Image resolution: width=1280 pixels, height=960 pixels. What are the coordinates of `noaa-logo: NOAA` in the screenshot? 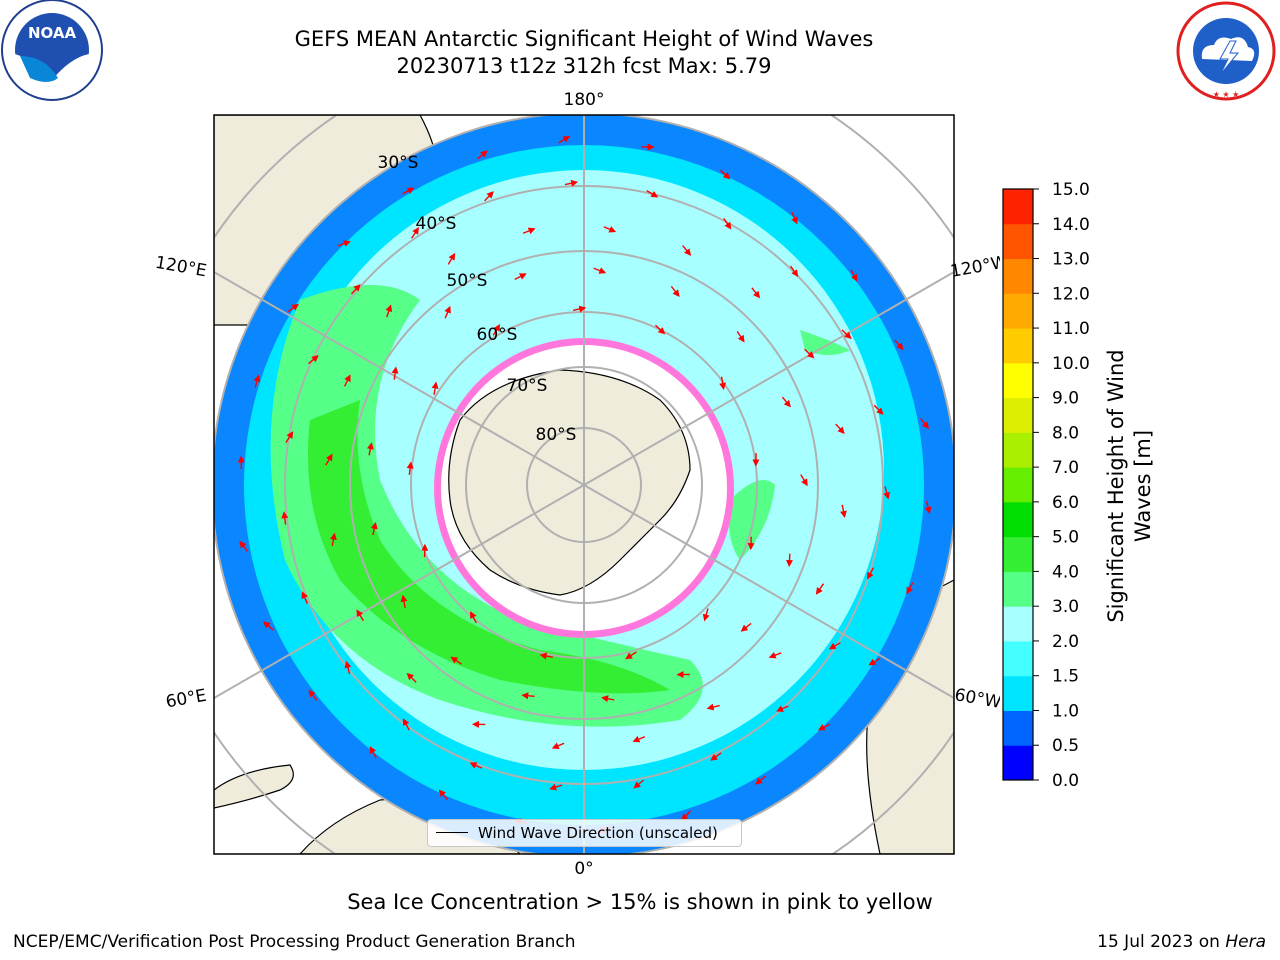 It's located at (52, 50).